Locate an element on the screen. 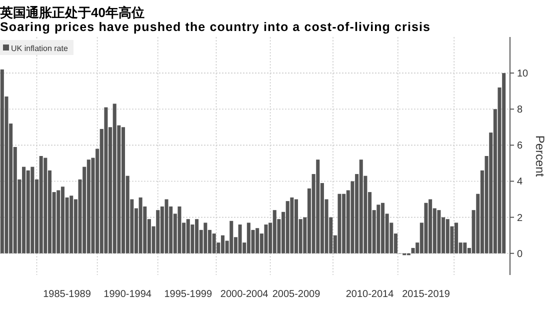  y-tick-label: 4 is located at coordinates (520, 182).